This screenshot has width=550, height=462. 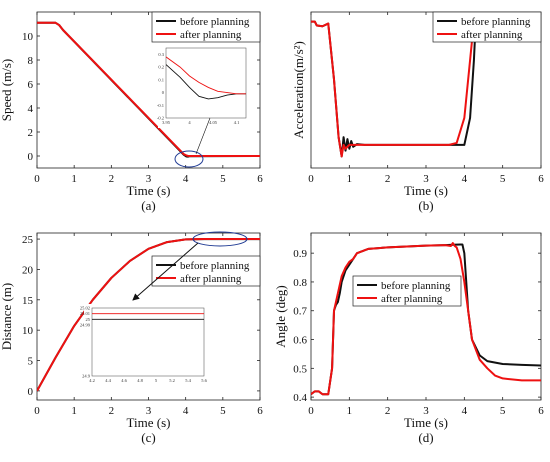 I want to click on inset-background, so click(x=147, y=345).